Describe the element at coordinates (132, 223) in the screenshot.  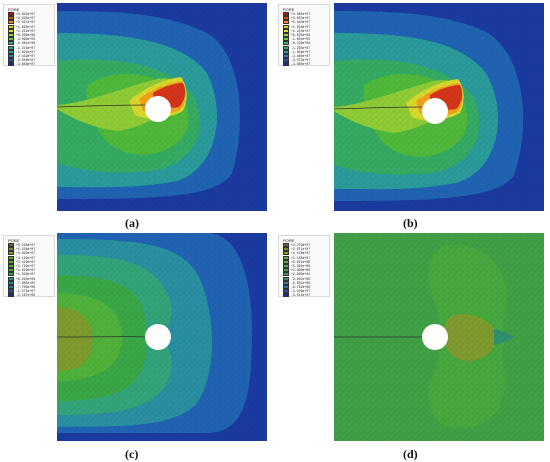
I see `panel-caption: (a)` at that location.